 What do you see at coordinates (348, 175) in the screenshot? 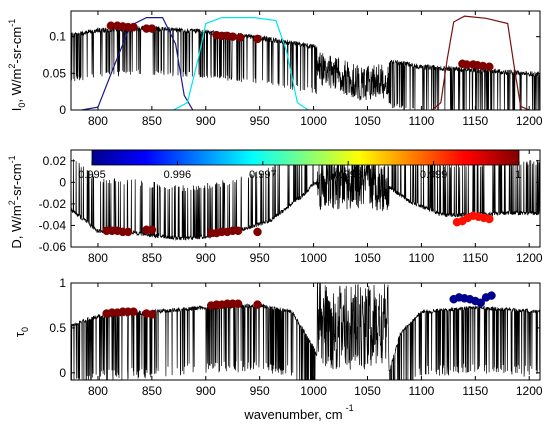
I see `colorbar-tick-label: 0.998` at bounding box center [348, 175].